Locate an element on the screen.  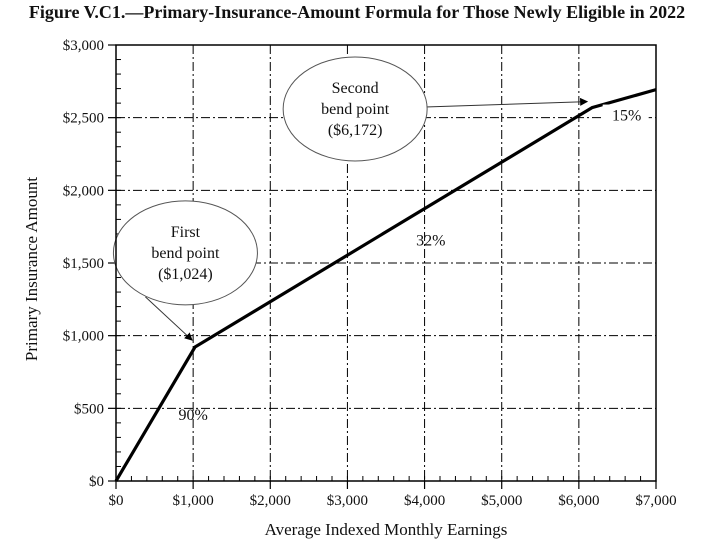
y-tick-label: $2,500 is located at coordinates (83, 119).